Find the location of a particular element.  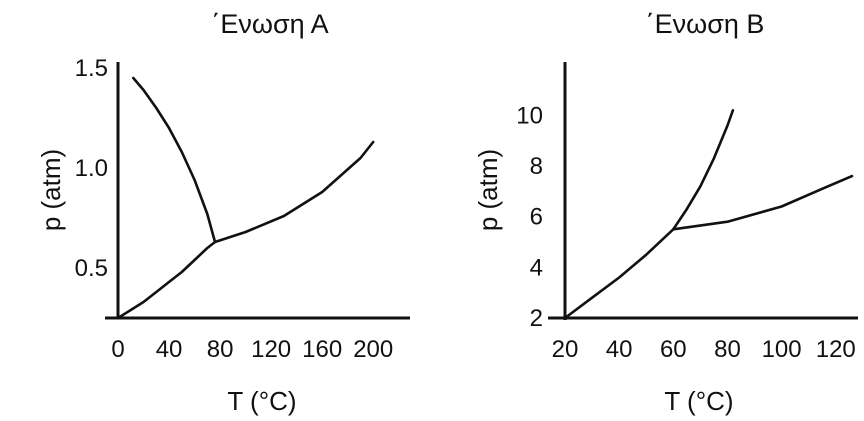

chart-b-xlabel: T (°C) is located at coordinates (698, 401).